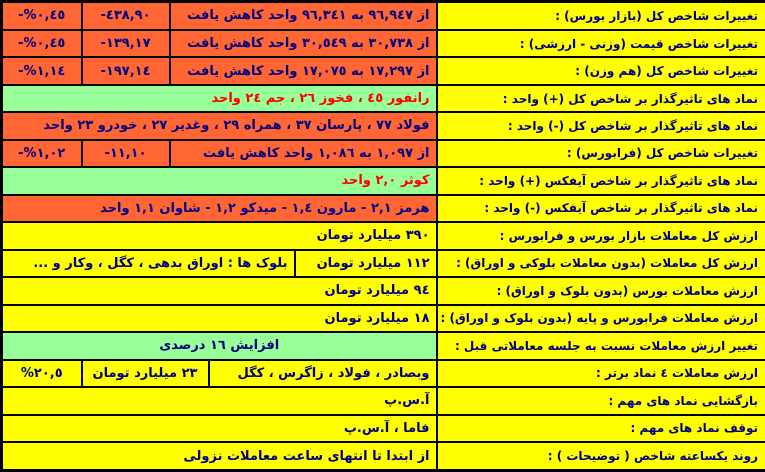 This screenshot has height=472, width=765. I want to click on change-cell: -١١,١٠, so click(125, 153).